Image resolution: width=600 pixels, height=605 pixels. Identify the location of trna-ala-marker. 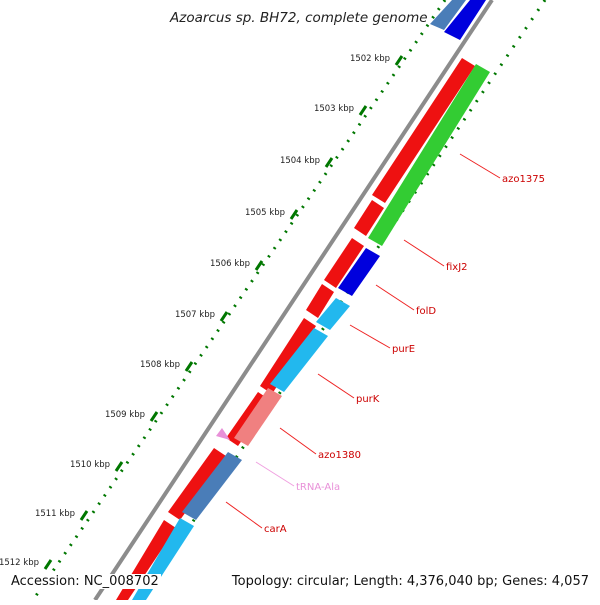
(223, 434).